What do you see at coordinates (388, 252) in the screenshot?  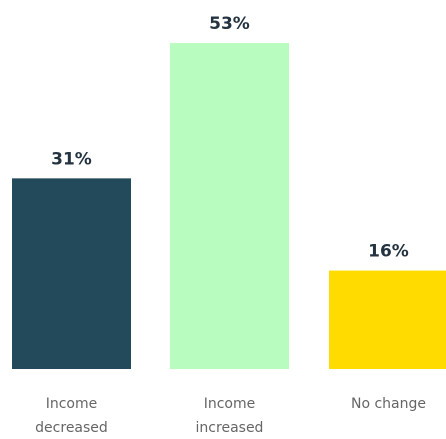 I see `value-label: 16%` at bounding box center [388, 252].